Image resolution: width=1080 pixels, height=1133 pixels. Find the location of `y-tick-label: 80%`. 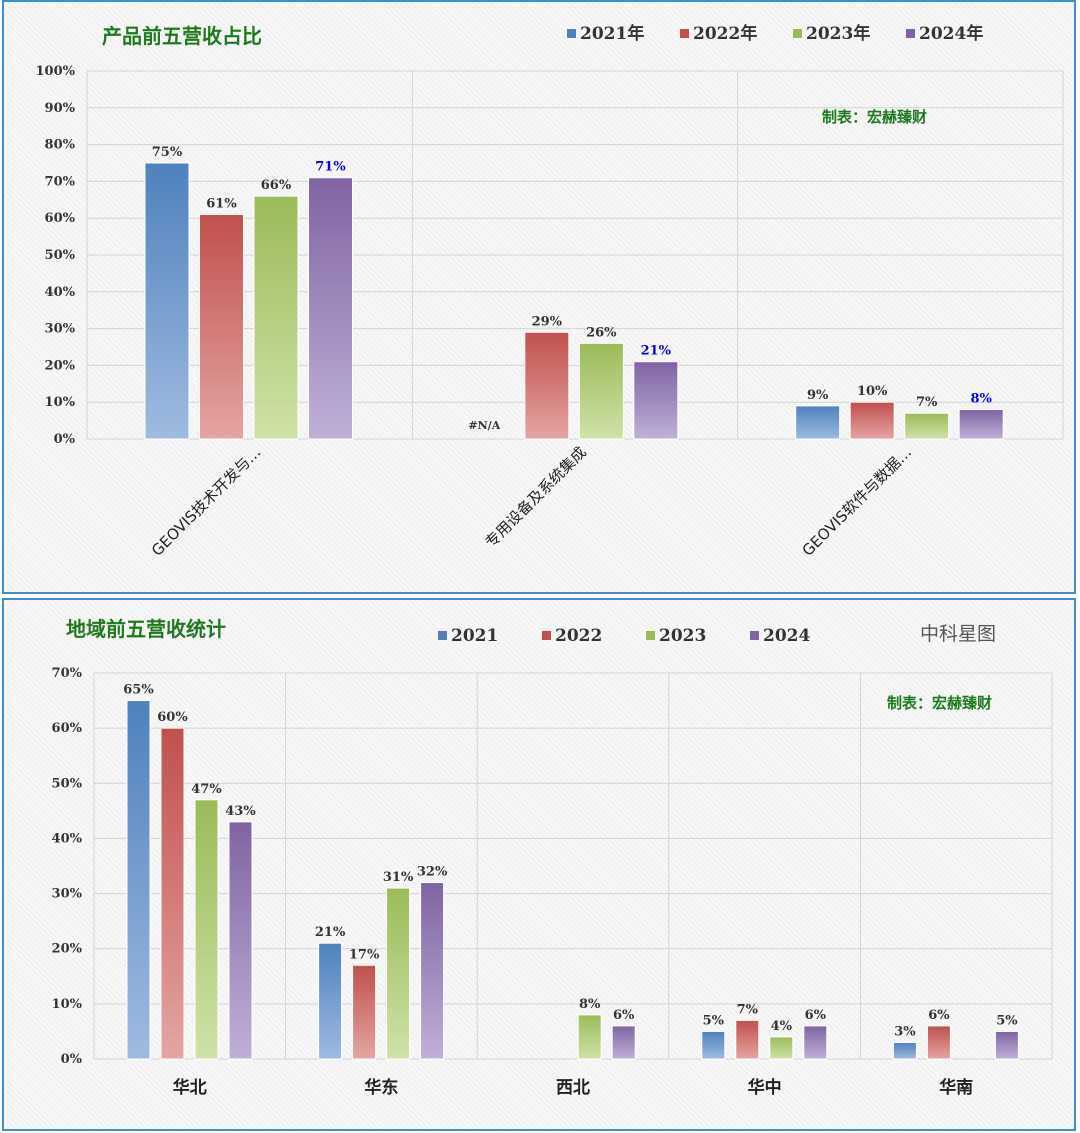

y-tick-label: 80% is located at coordinates (60, 145).